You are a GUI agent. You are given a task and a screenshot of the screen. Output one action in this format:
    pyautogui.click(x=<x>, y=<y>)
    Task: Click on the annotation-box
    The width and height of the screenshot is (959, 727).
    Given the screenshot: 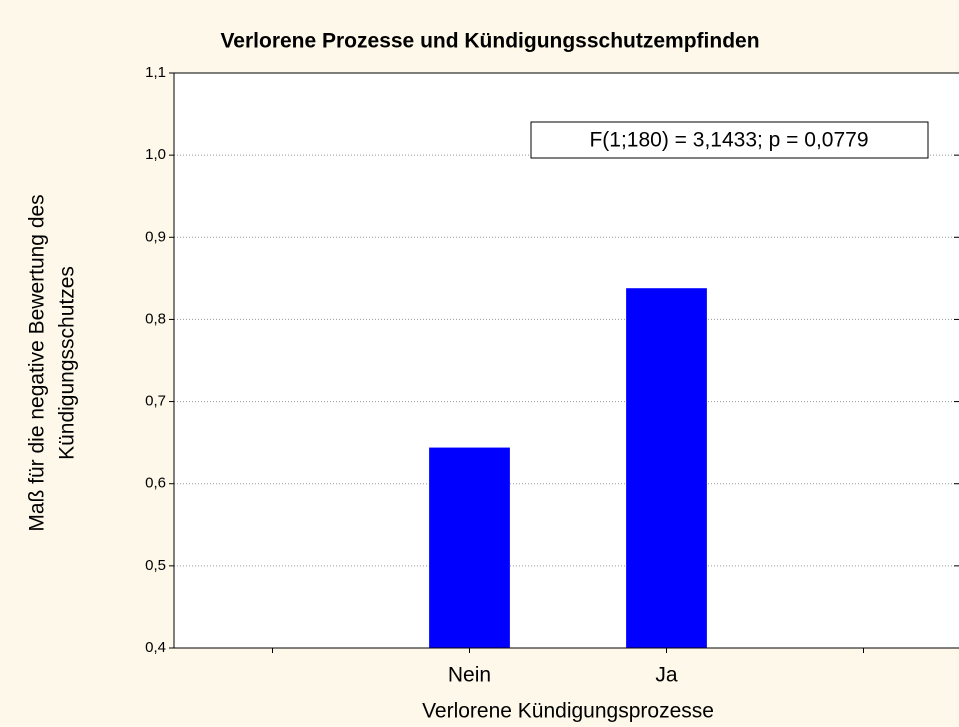 What is the action you would take?
    pyautogui.click(x=729, y=140)
    